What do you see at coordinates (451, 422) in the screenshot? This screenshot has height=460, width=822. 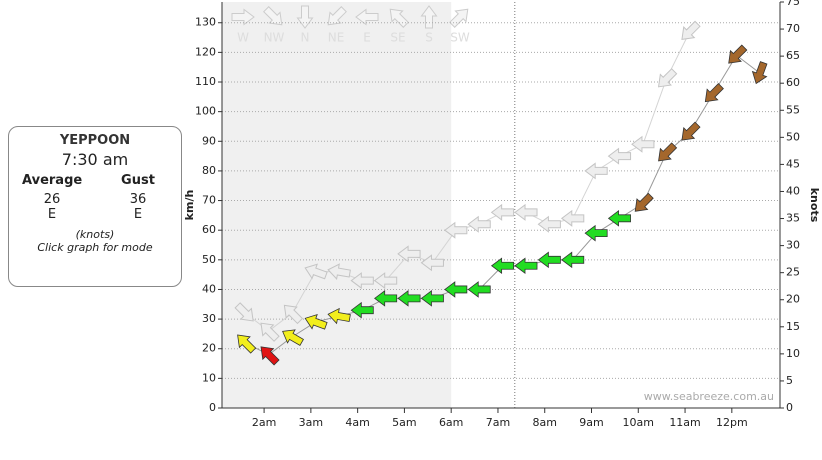 I see `x-tick-label: 6am` at bounding box center [451, 422].